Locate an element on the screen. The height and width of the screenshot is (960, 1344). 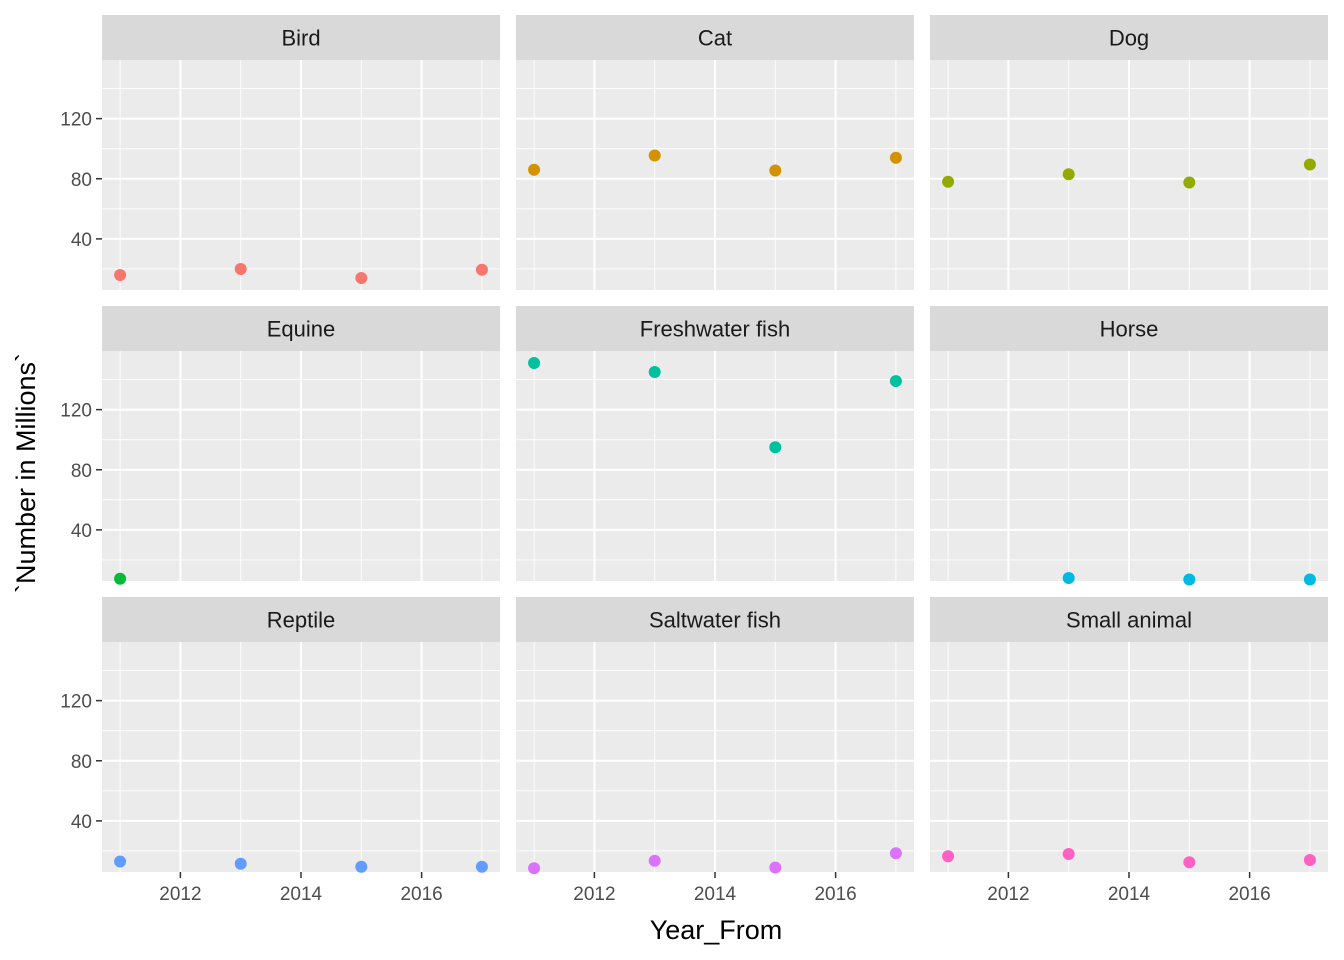
facet-panel-equine: Equine 40 80 120 is located at coordinates (280, 445).